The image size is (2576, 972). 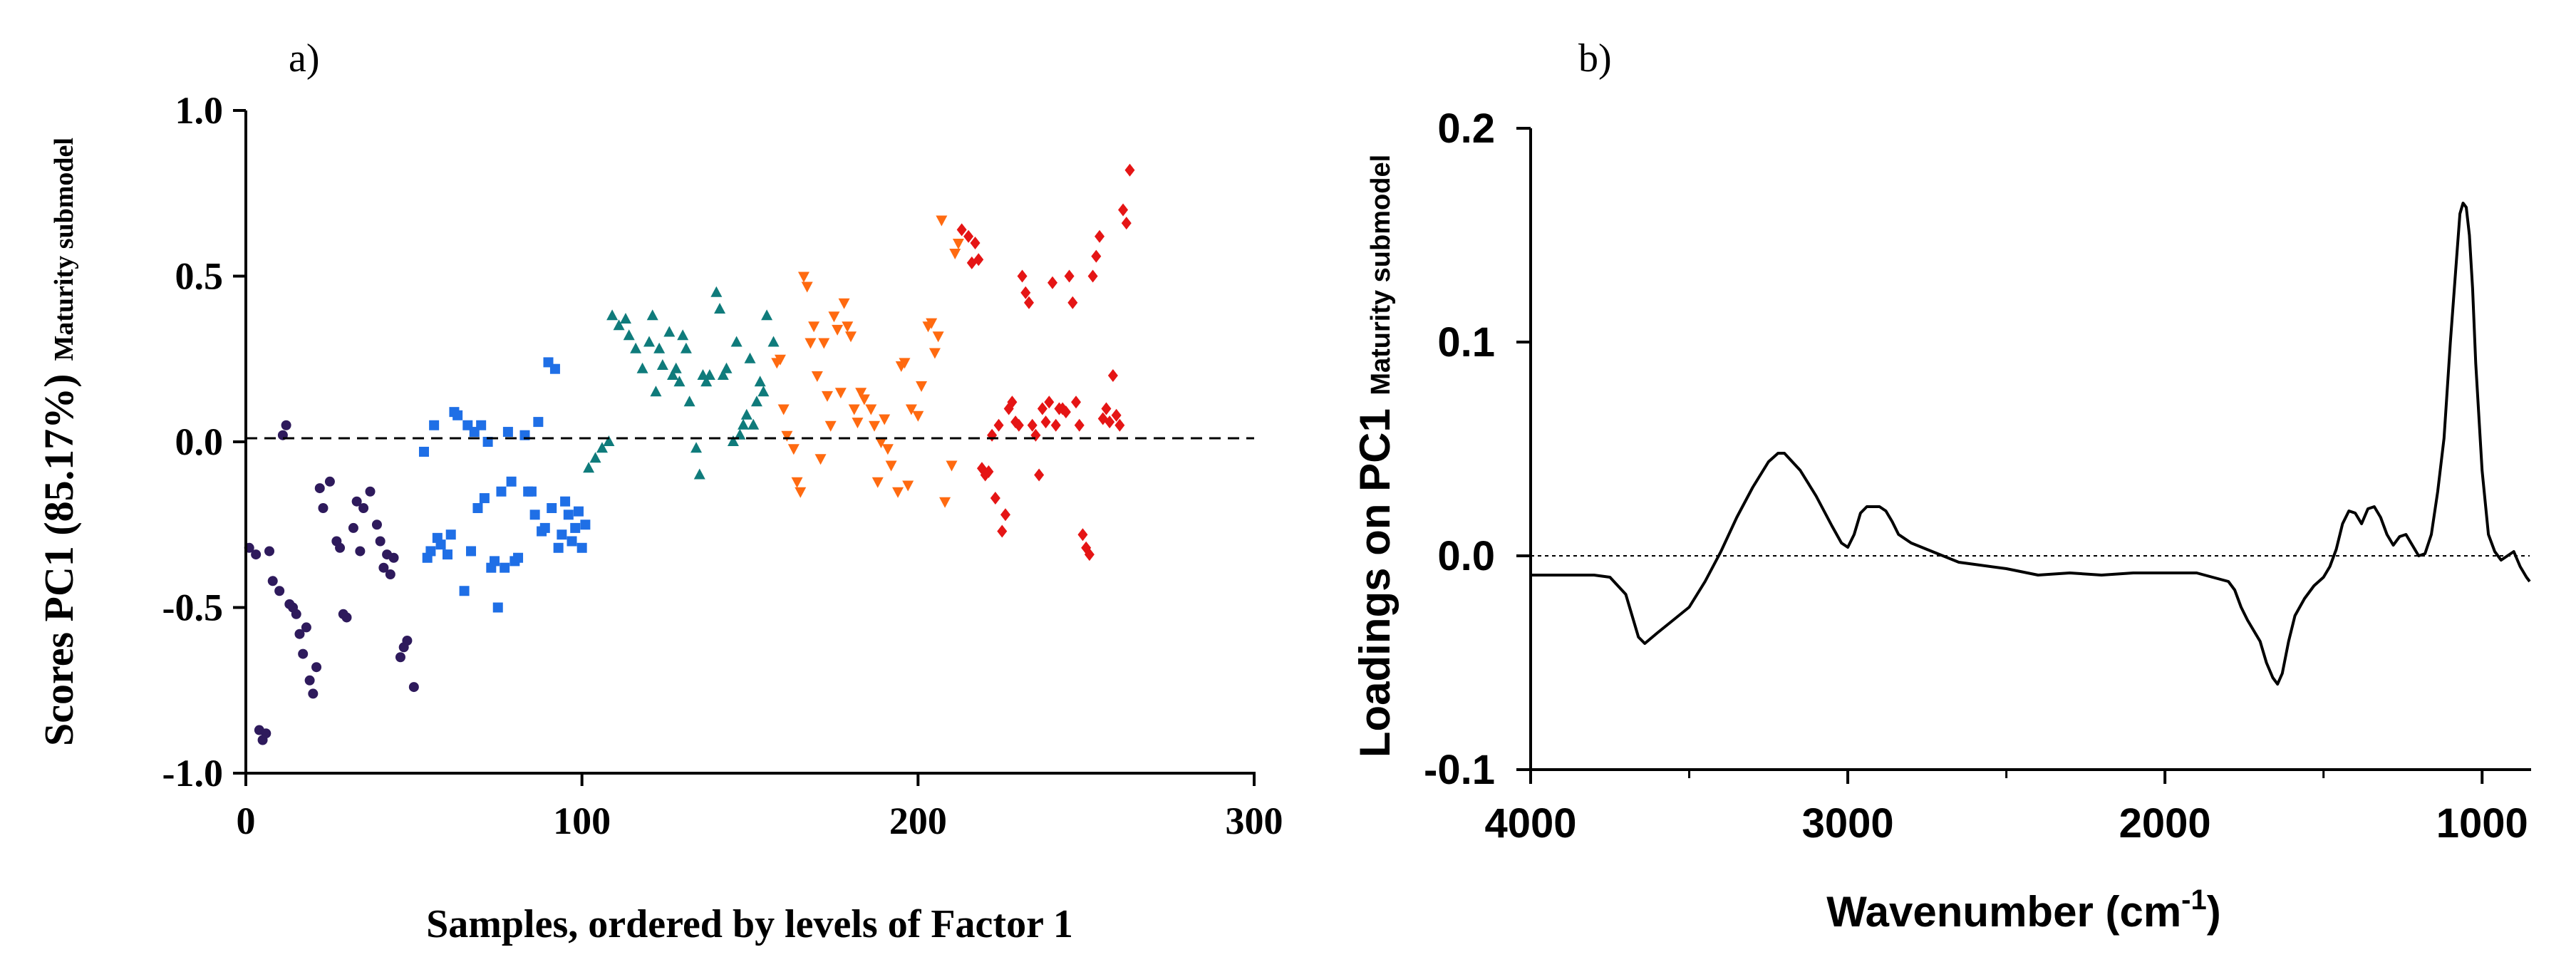 I want to click on panel-b-x-tick-label: 2000, so click(x=2165, y=823).